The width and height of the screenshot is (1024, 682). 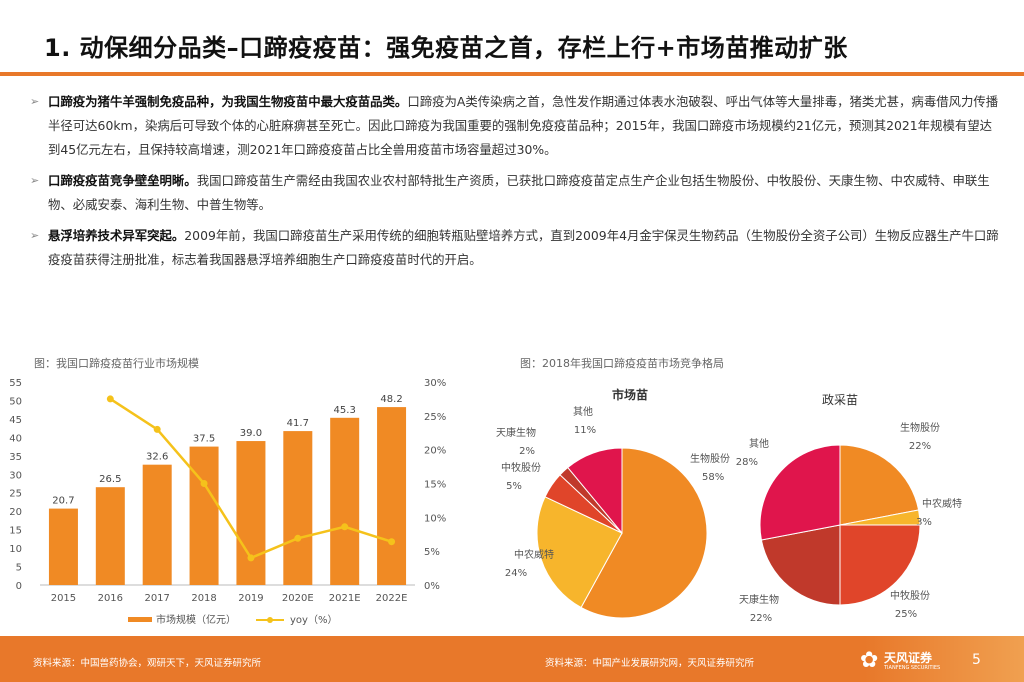 I want to click on y-tick-label: 30, so click(x=15, y=475).